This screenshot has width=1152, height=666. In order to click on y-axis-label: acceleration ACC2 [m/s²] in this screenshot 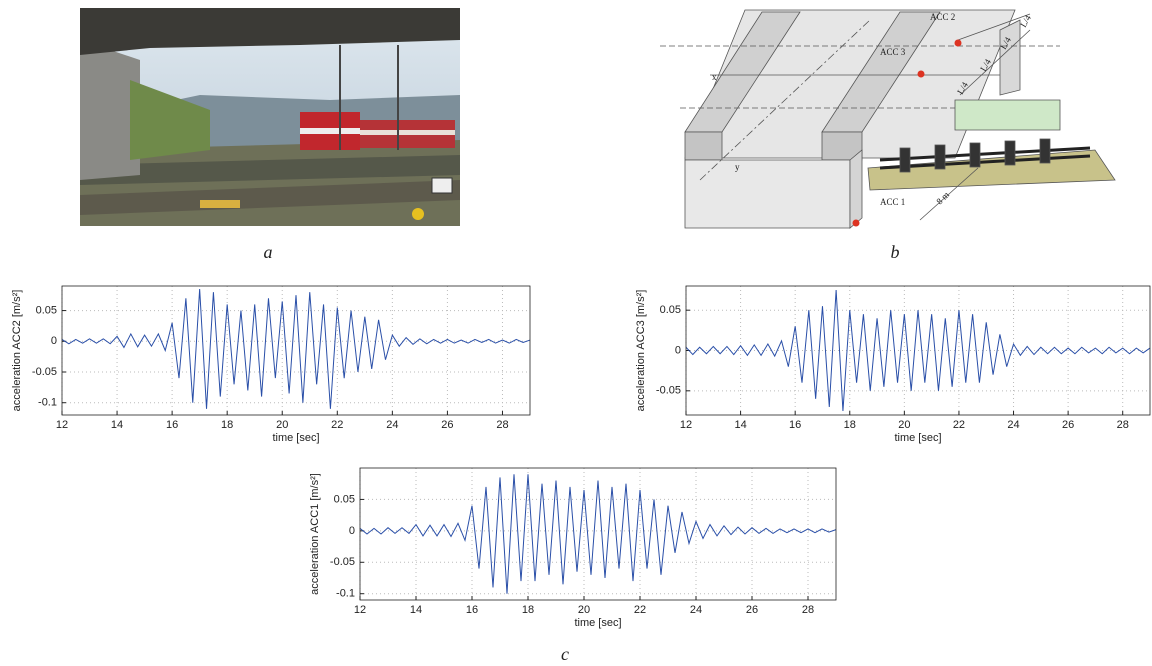, I will do `click(17, 351)`.